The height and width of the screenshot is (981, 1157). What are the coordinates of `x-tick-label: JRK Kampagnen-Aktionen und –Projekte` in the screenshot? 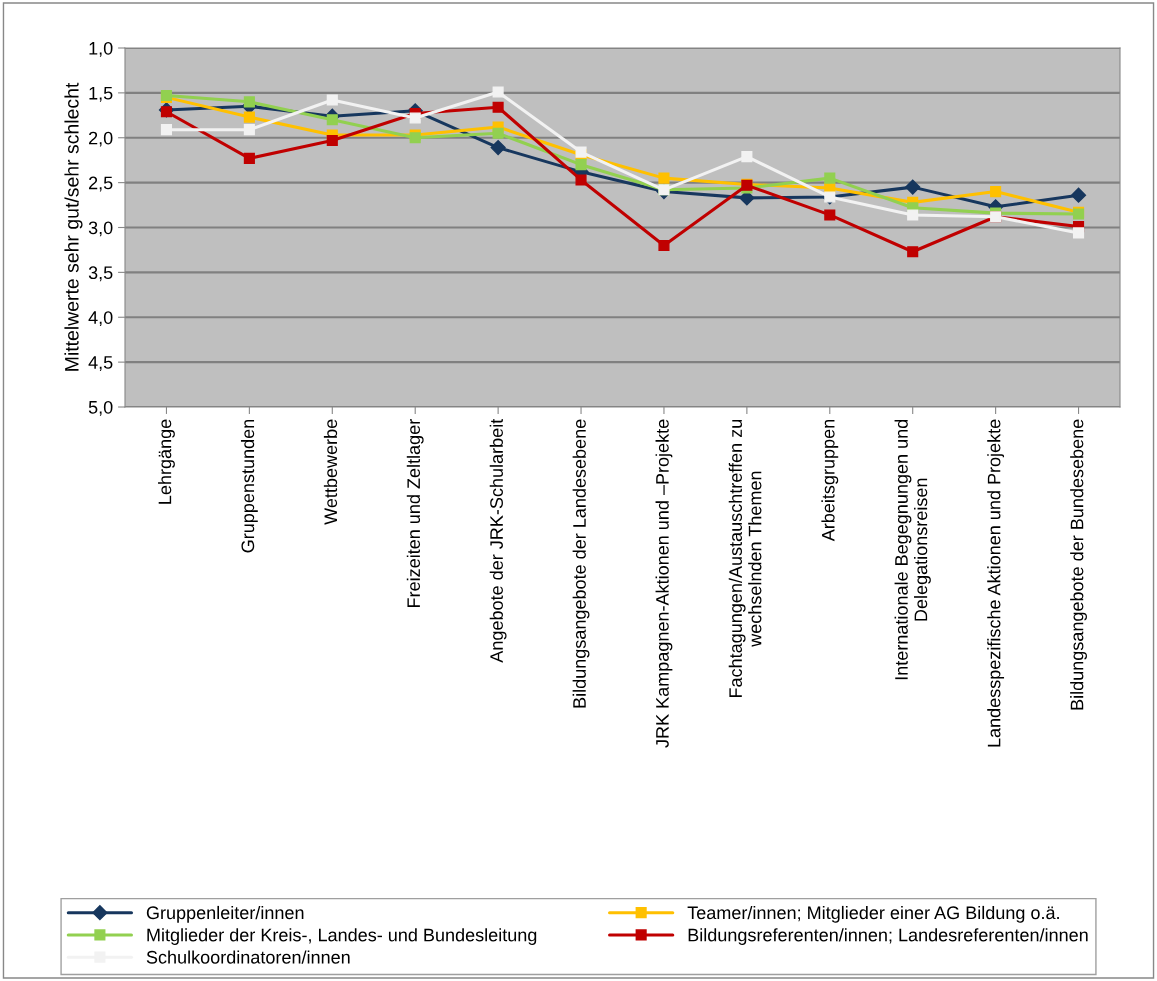 It's located at (664, 583).